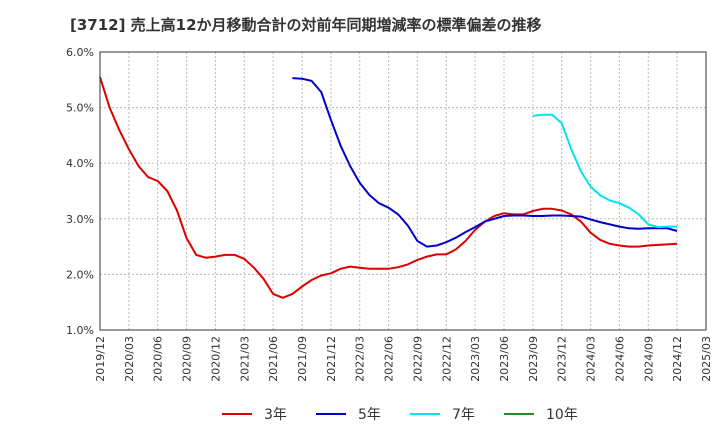  I want to click on x-tick-label: 2021/09, so click(302, 359).